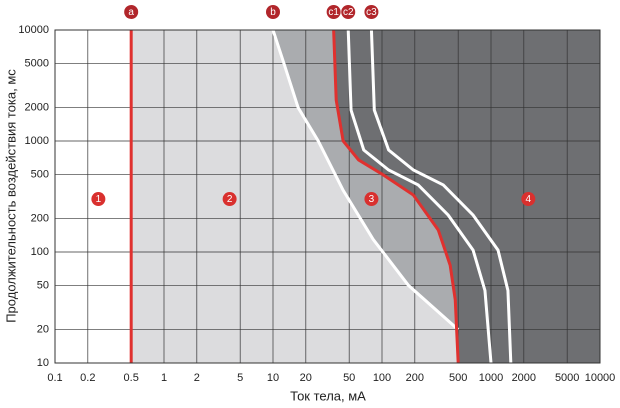 The image size is (620, 408). I want to click on zone-label: 1, so click(99, 199).